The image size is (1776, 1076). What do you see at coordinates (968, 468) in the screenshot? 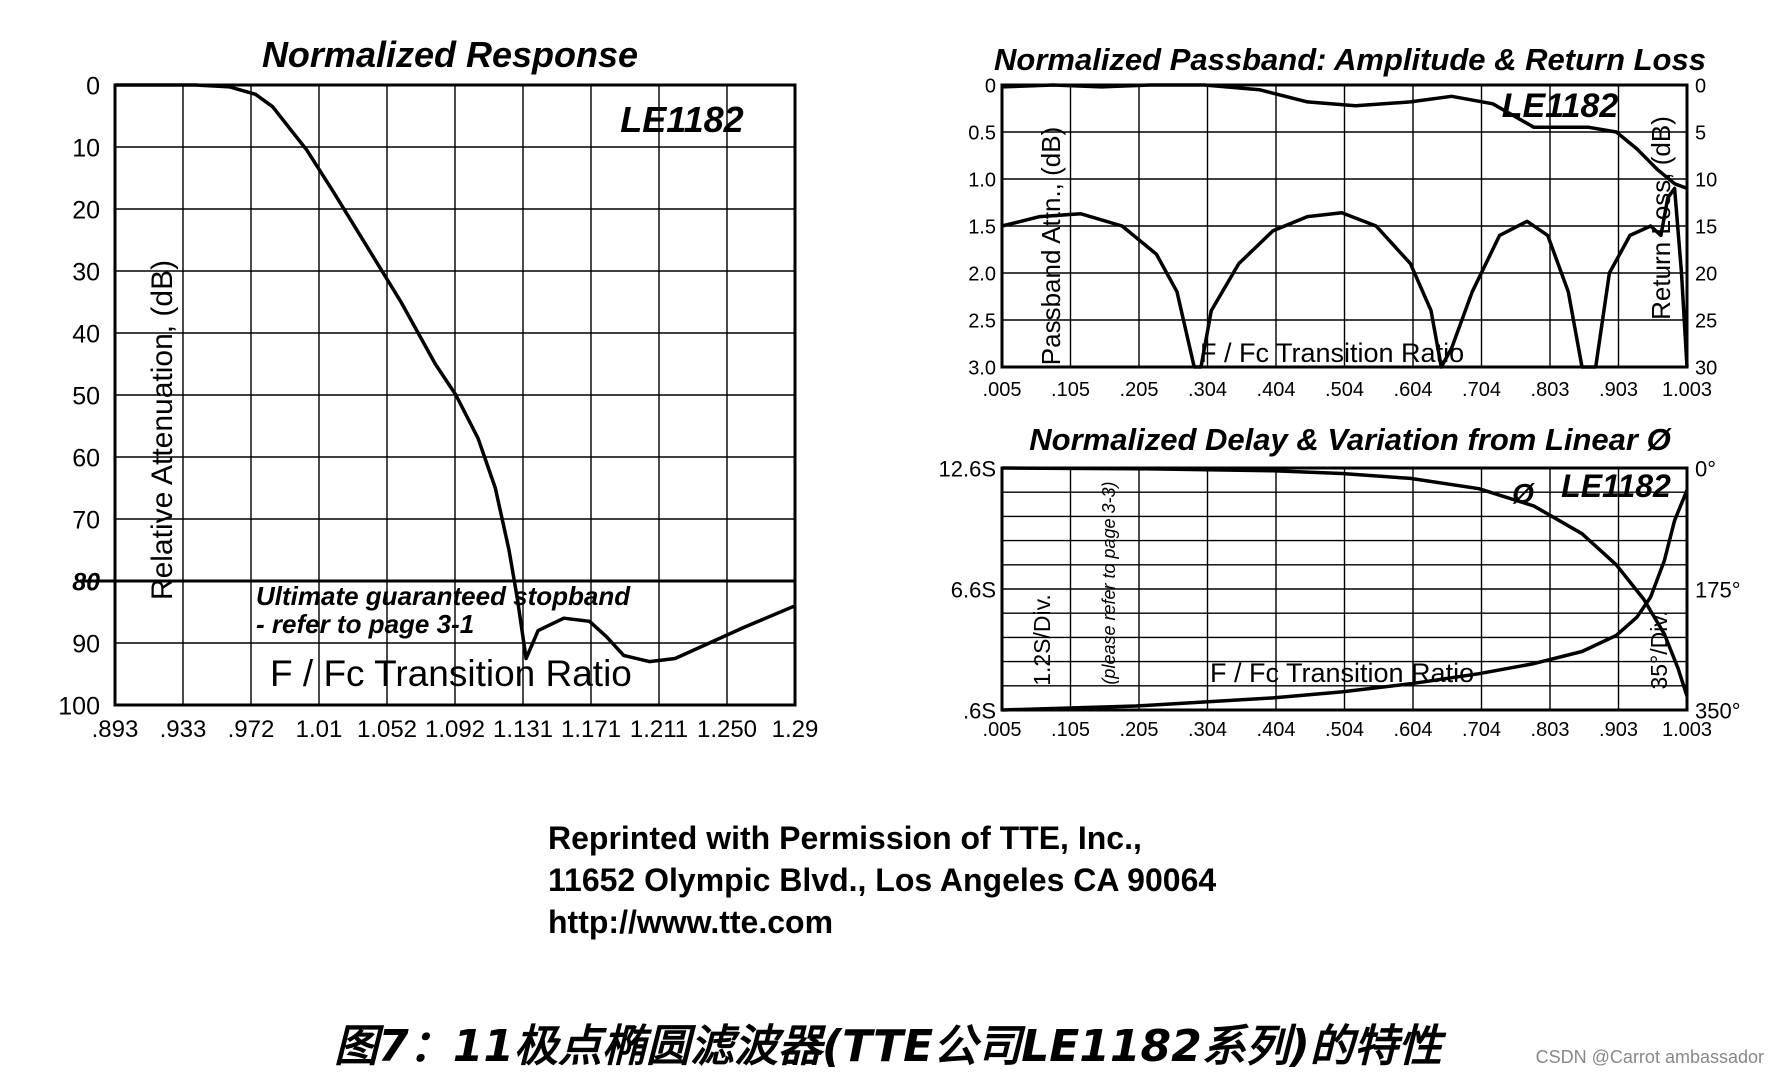
I see `y-tick-label: 12.6S` at bounding box center [968, 468].